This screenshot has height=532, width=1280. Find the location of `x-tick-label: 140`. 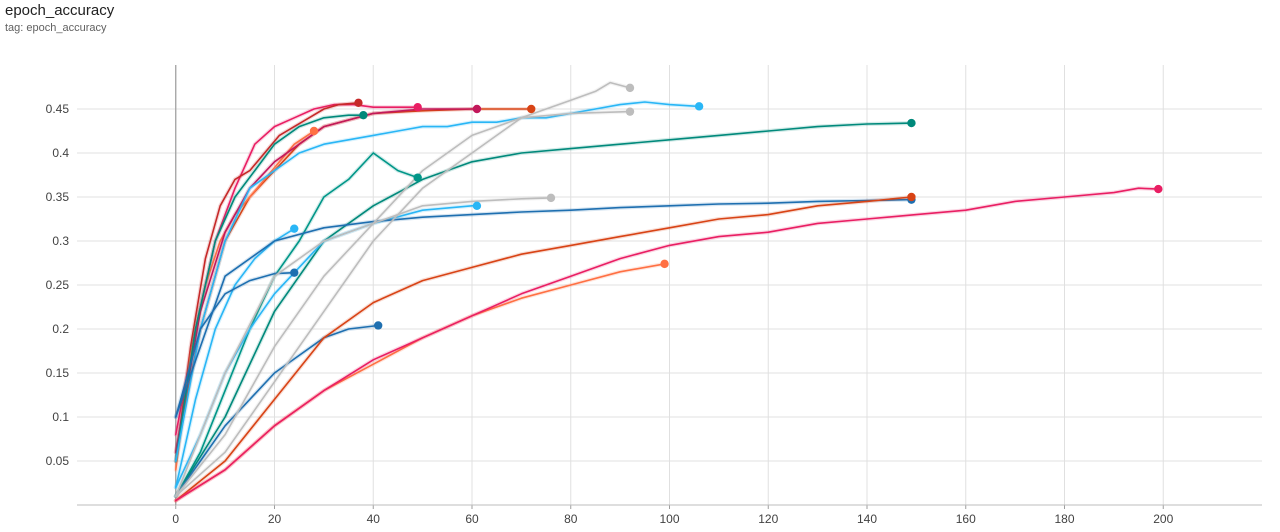

x-tick-label: 140 is located at coordinates (867, 519).